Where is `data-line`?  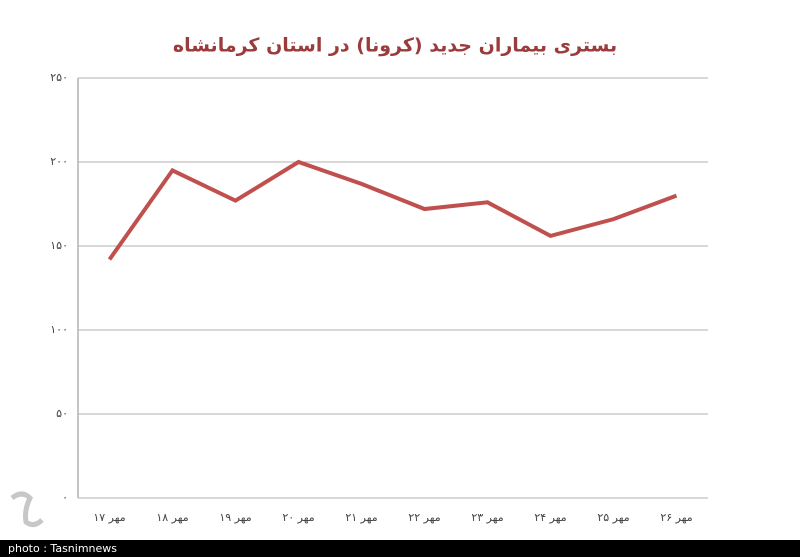
data-line is located at coordinates (392, 210).